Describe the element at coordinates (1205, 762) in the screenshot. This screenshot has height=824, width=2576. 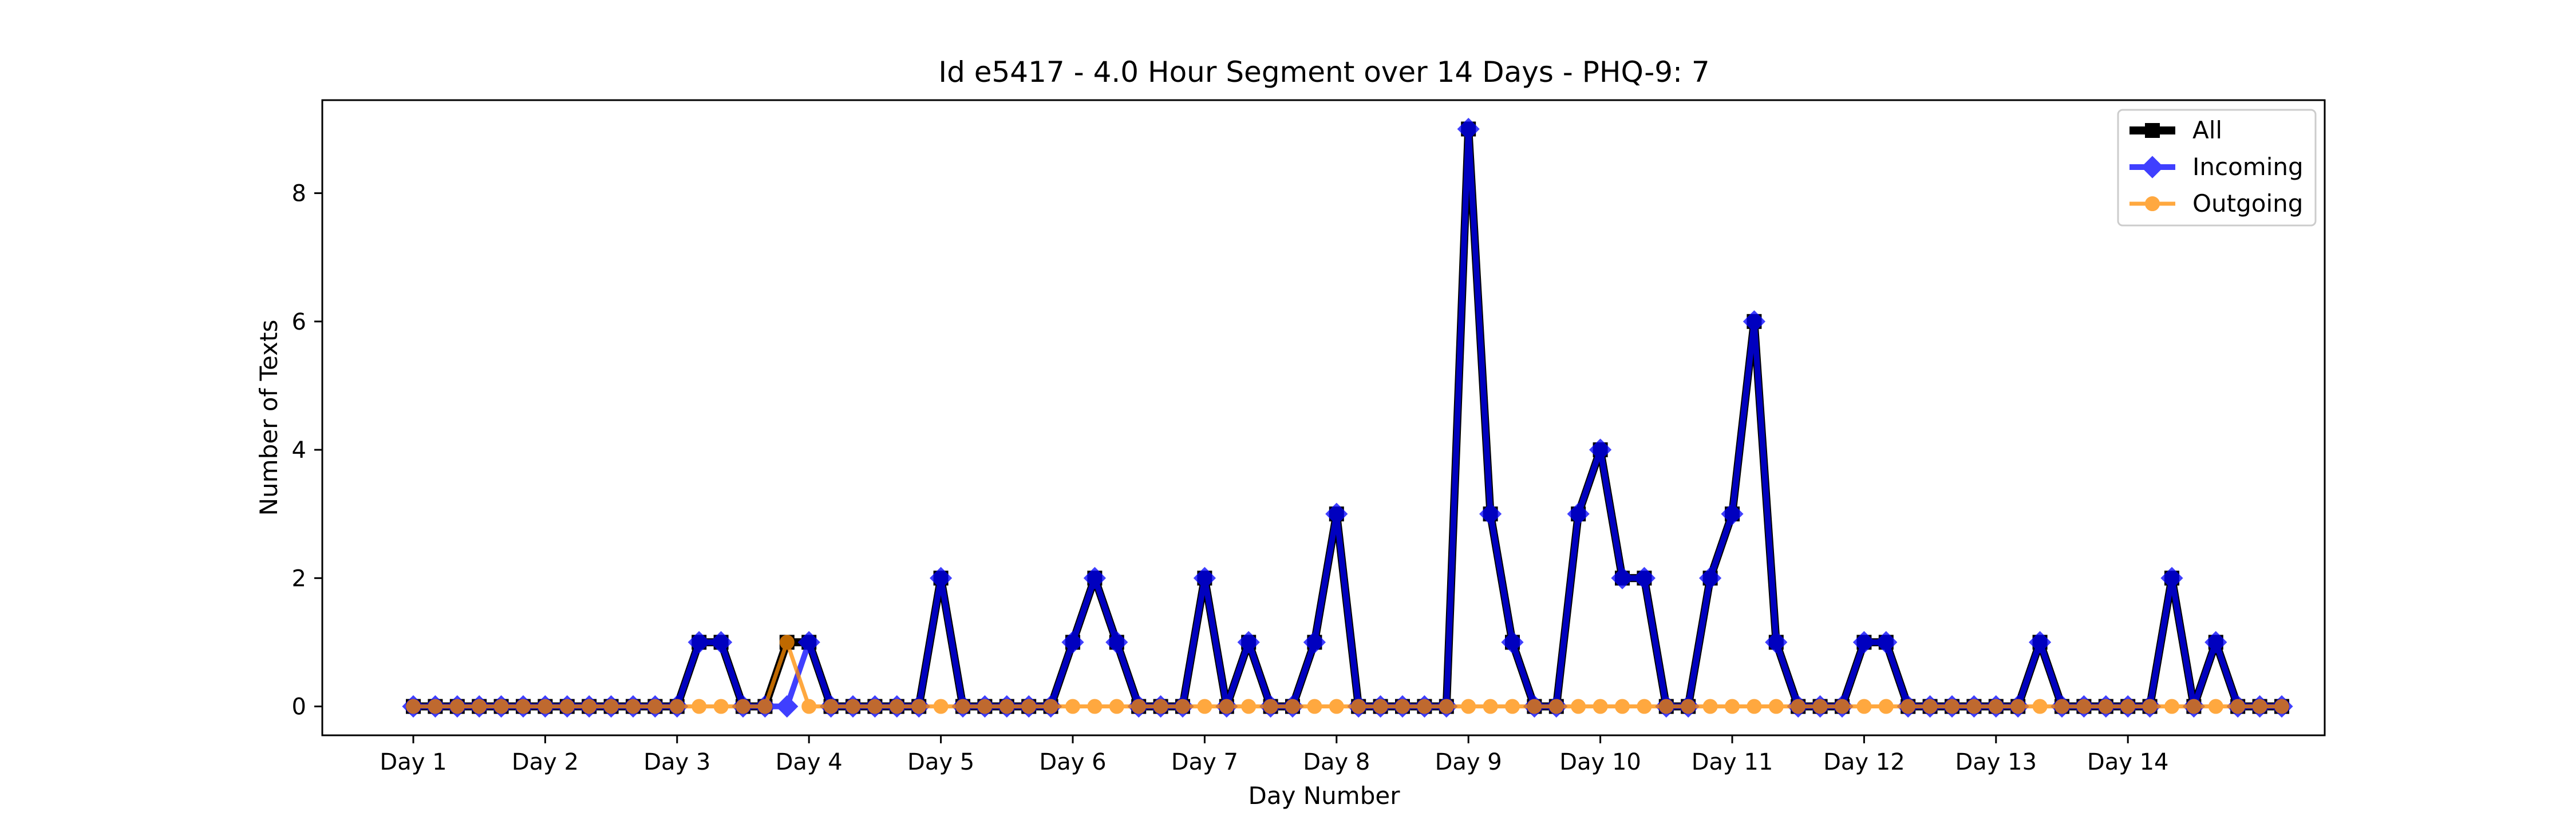
I see `x-tick-label: Day 7` at that location.